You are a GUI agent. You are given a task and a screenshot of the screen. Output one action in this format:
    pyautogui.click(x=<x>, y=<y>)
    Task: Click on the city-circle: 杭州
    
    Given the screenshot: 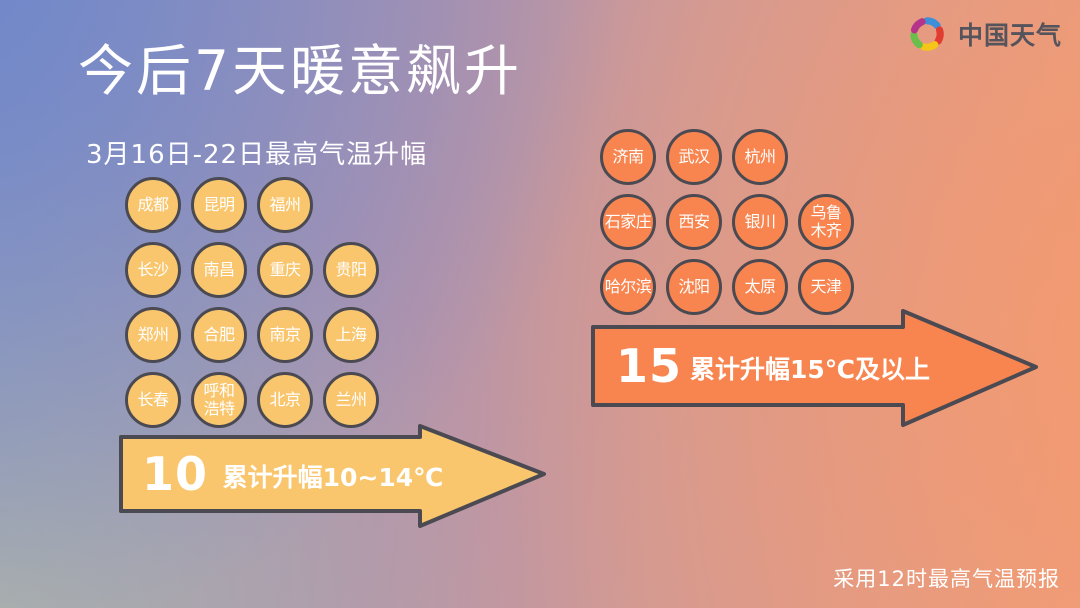 What is the action you would take?
    pyautogui.click(x=760, y=157)
    